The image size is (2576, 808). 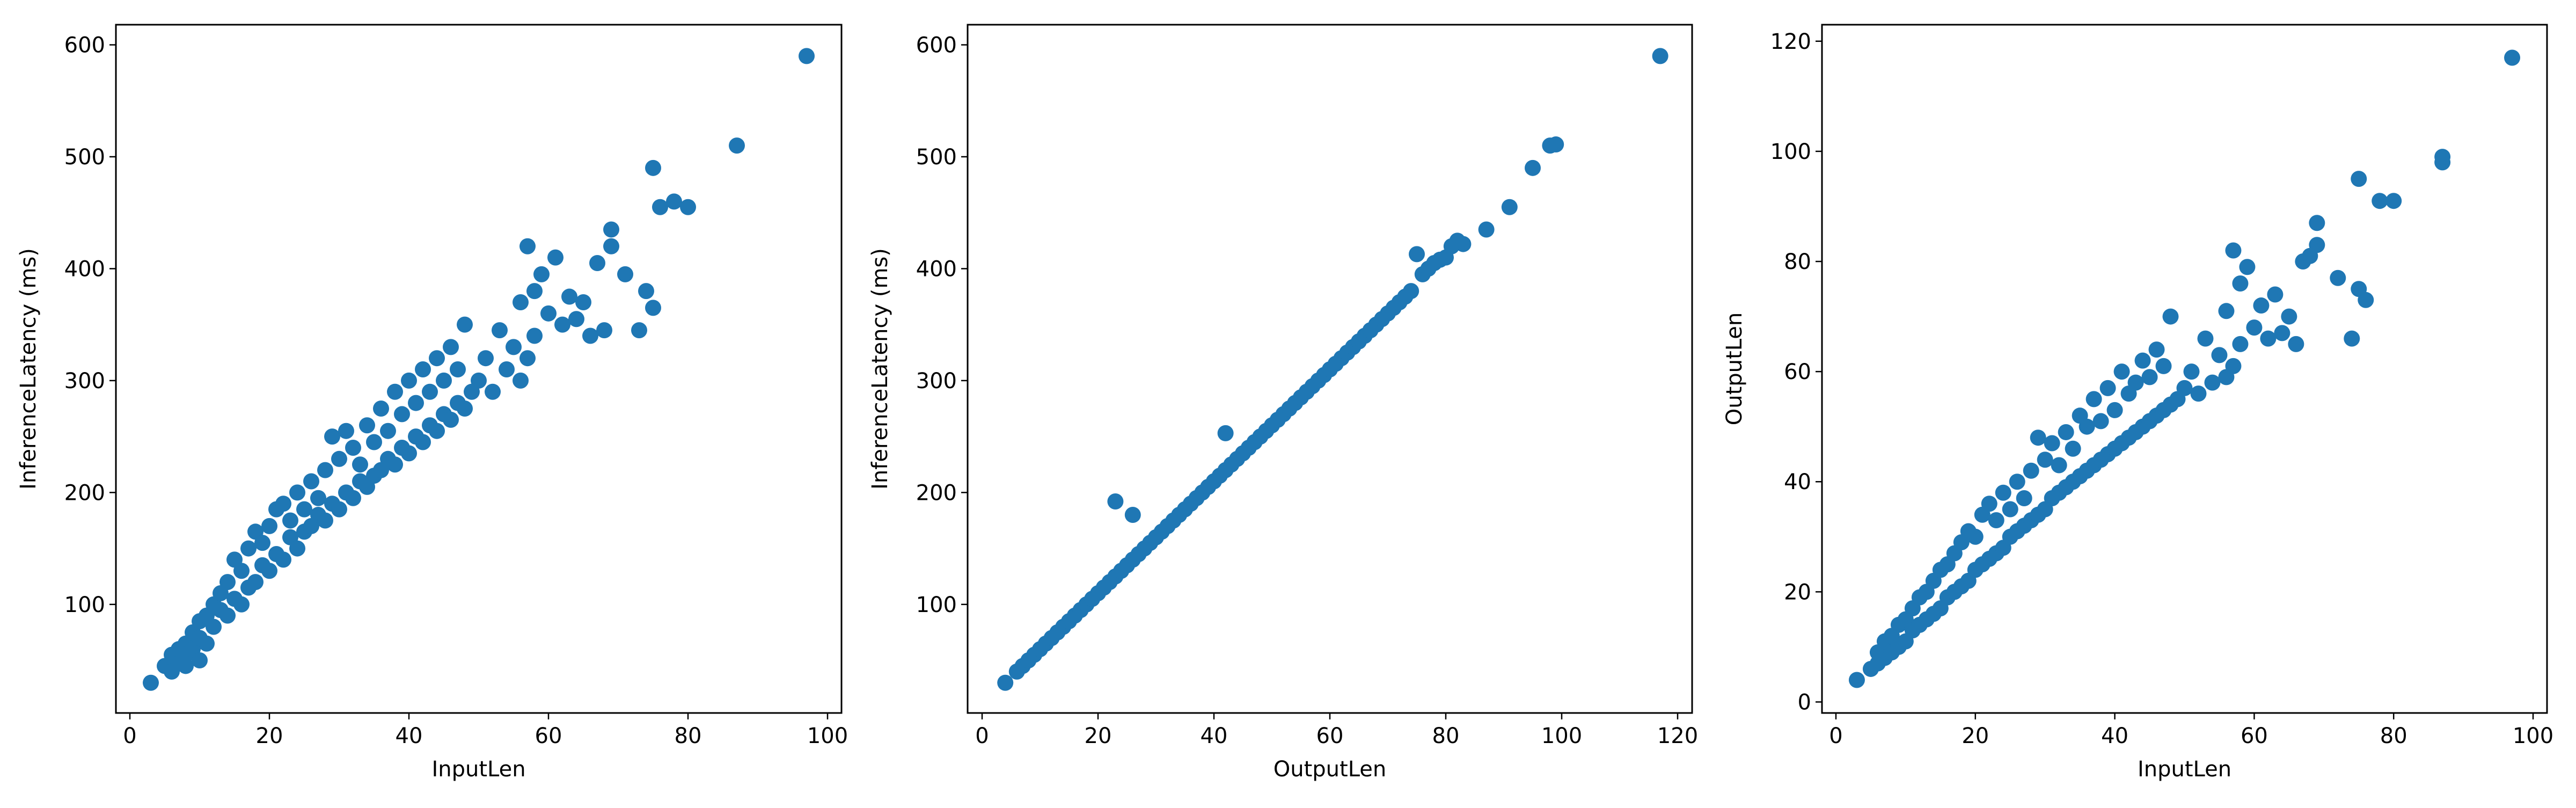 I want to click on y-tick-label: 60, so click(x=1797, y=372).